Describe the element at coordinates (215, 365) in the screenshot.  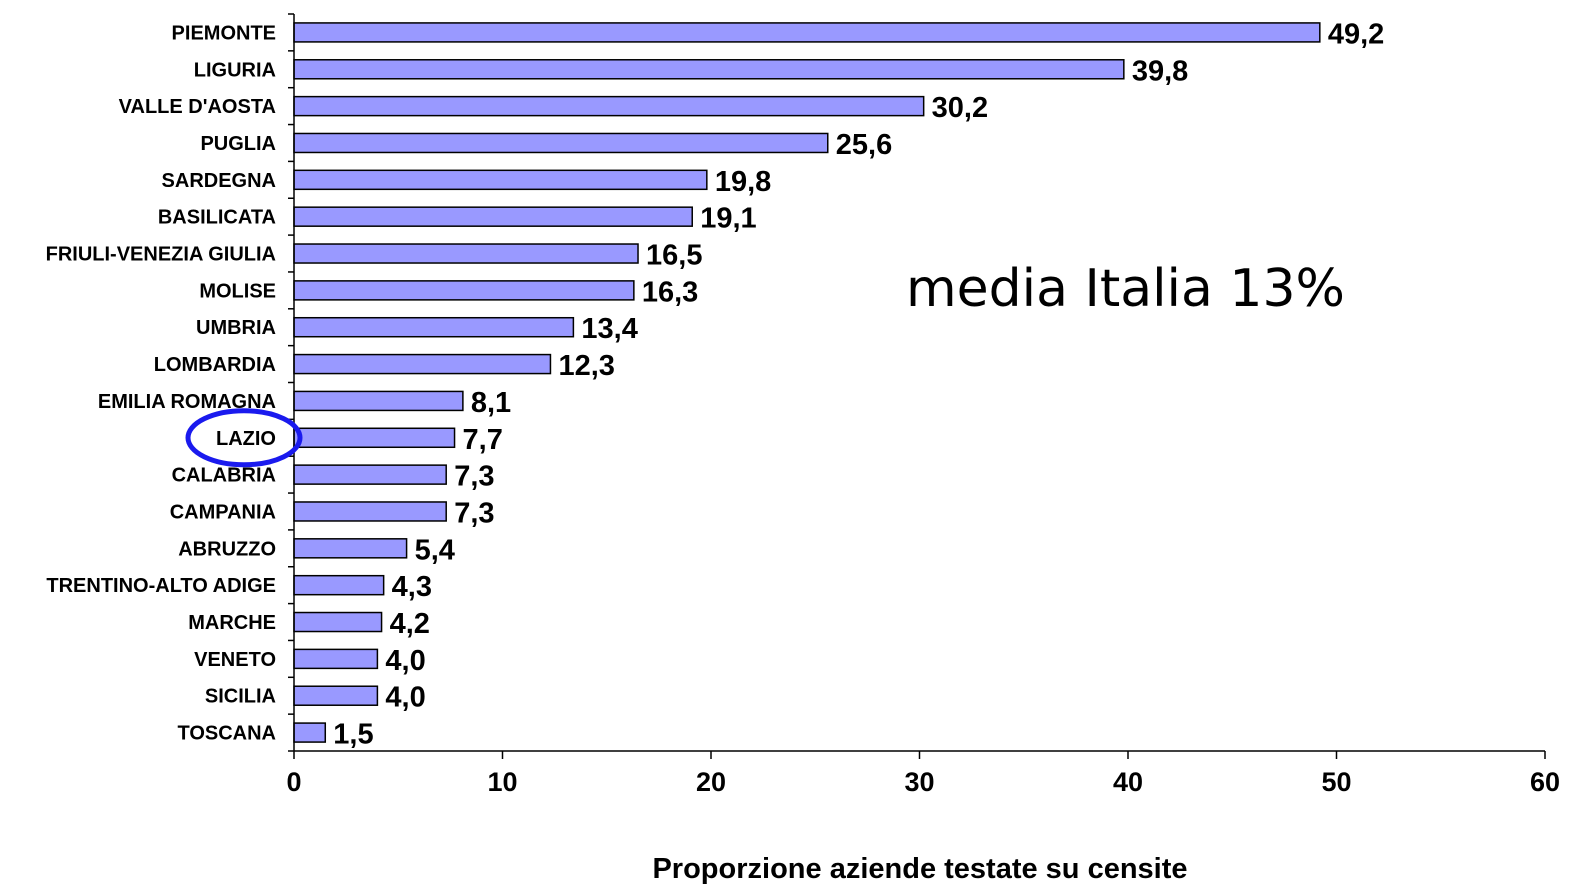
I see `category-label: LOMBARDIA` at that location.